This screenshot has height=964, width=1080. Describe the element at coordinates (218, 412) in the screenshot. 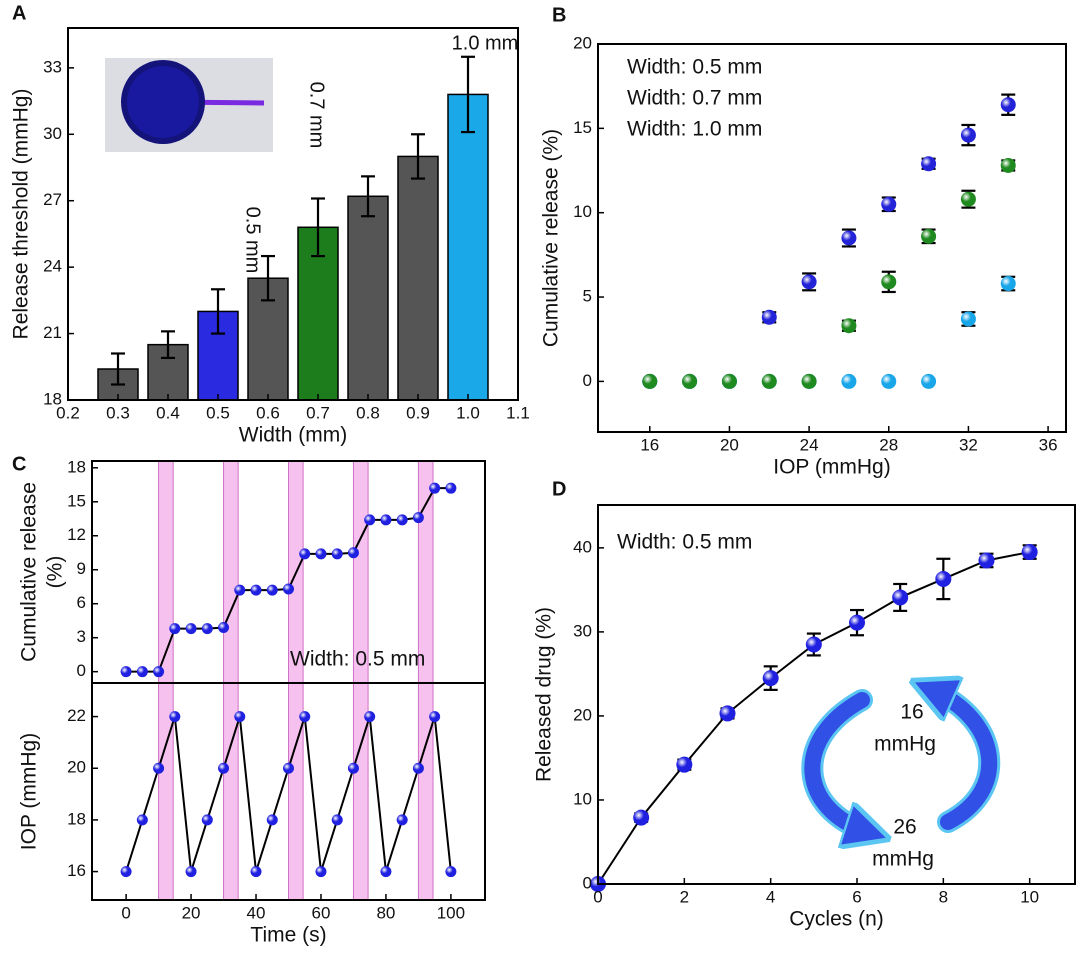

I see `x-tick-label: 0.5` at that location.